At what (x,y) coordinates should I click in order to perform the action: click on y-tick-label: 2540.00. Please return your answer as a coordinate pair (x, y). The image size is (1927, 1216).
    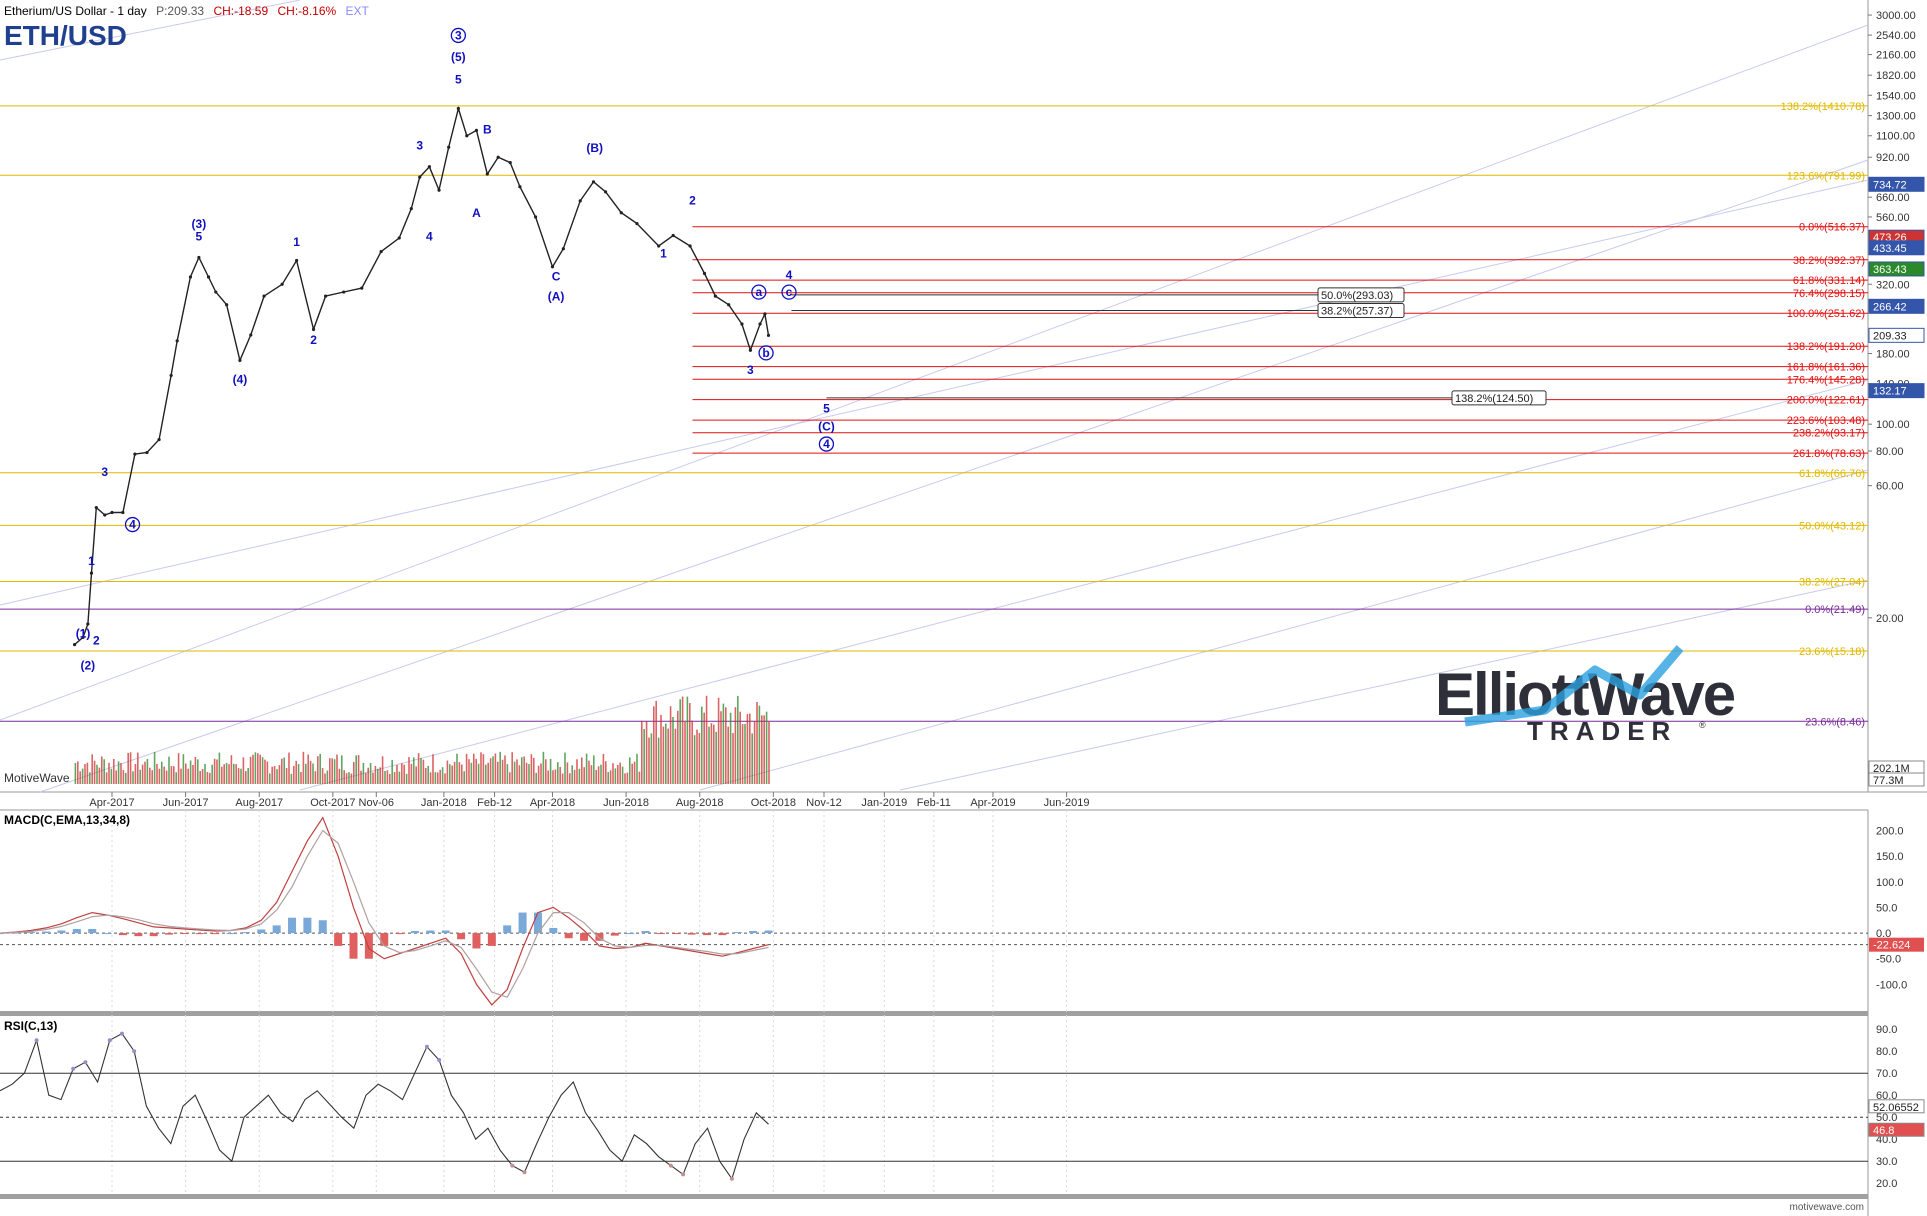
    Looking at the image, I should click on (1896, 36).